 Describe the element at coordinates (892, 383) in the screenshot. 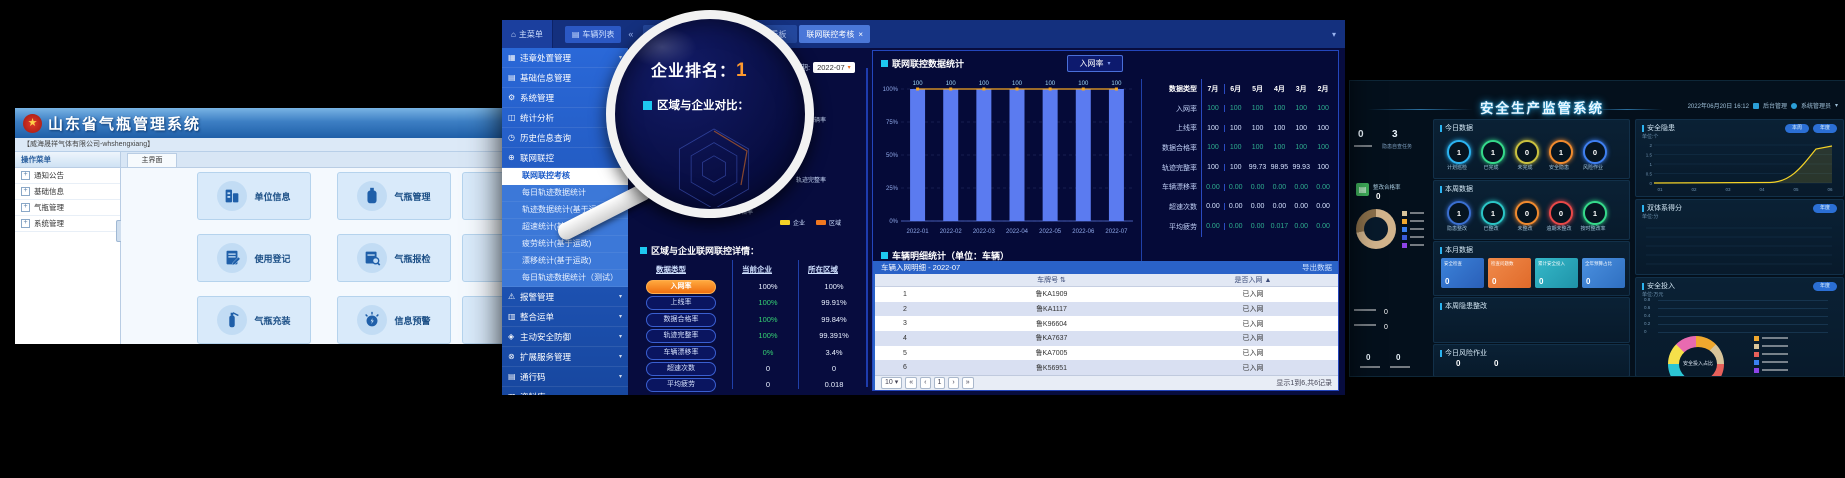

I see `page-size-select: 10 ▾` at that location.